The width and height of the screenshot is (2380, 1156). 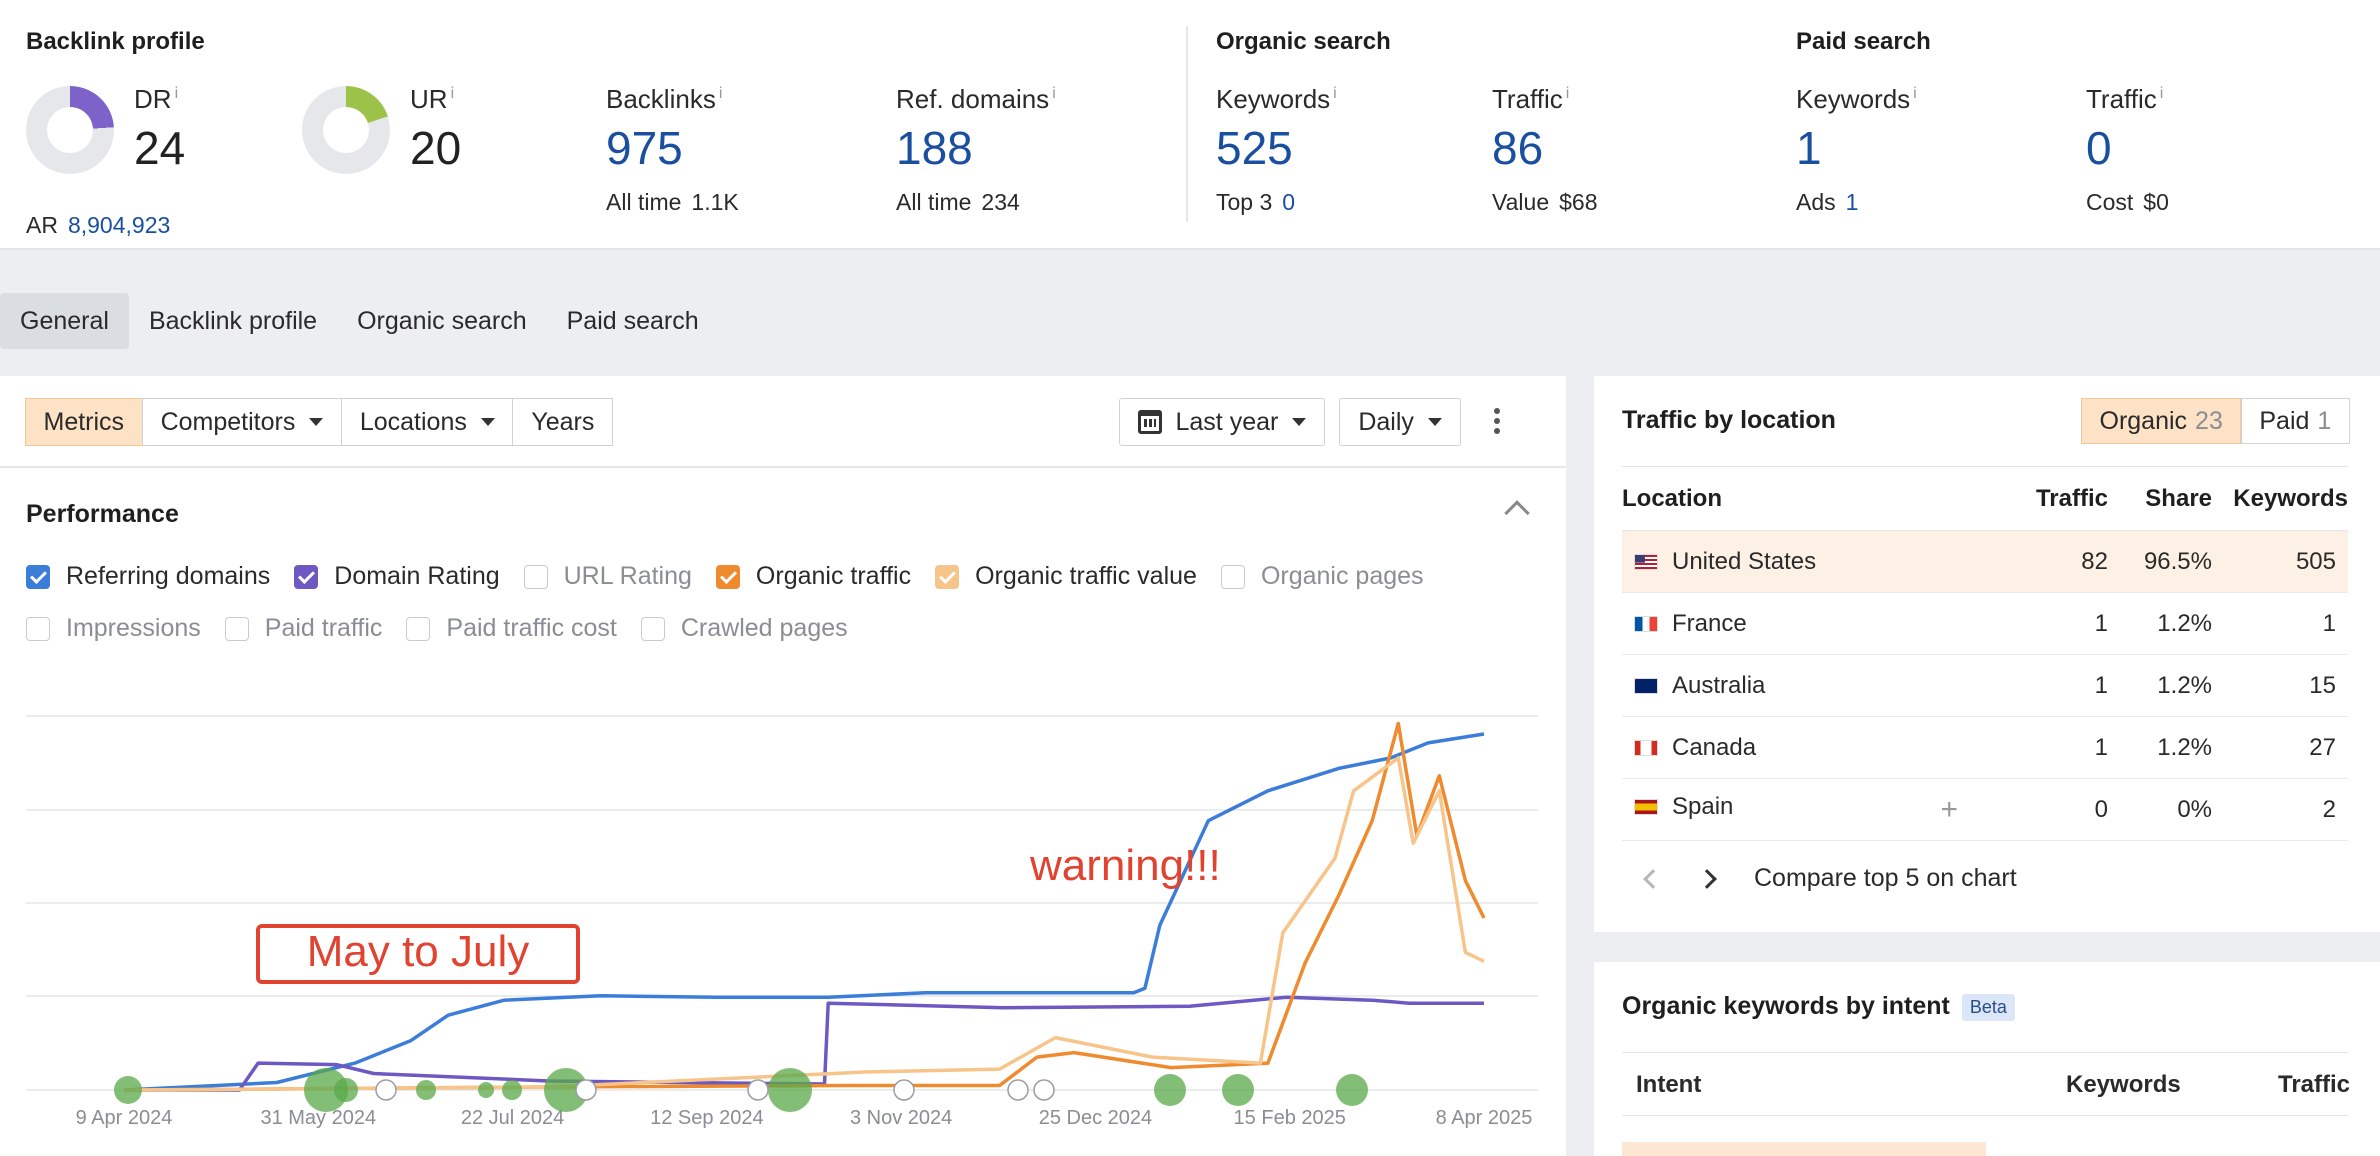 I want to click on chevron-left-icon, so click(x=1653, y=878).